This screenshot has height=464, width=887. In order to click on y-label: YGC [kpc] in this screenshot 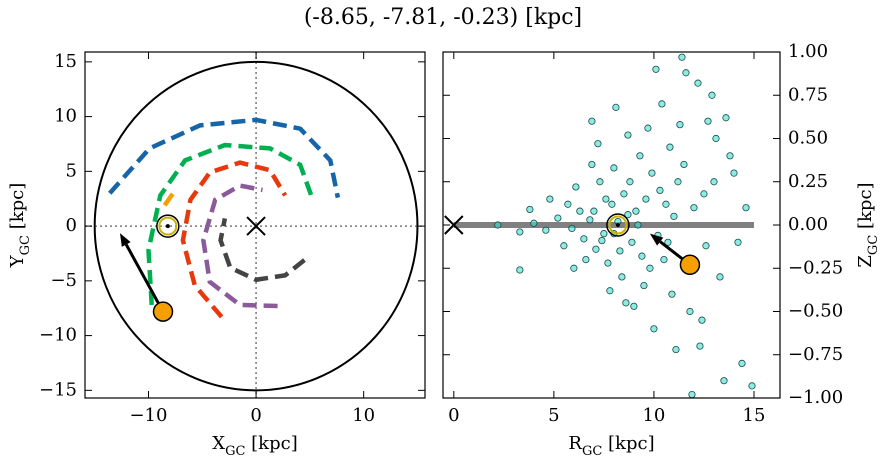, I will do `click(20, 226)`.